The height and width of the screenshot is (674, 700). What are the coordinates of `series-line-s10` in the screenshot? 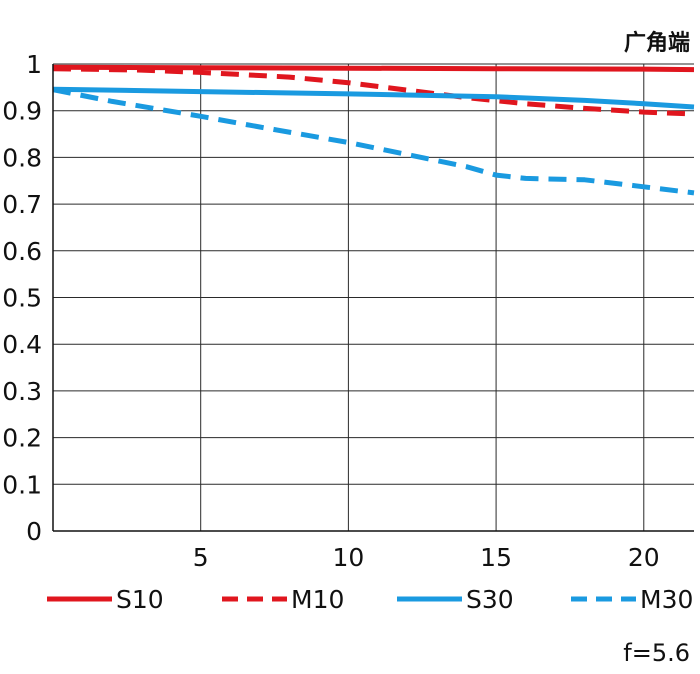 It's located at (373, 68).